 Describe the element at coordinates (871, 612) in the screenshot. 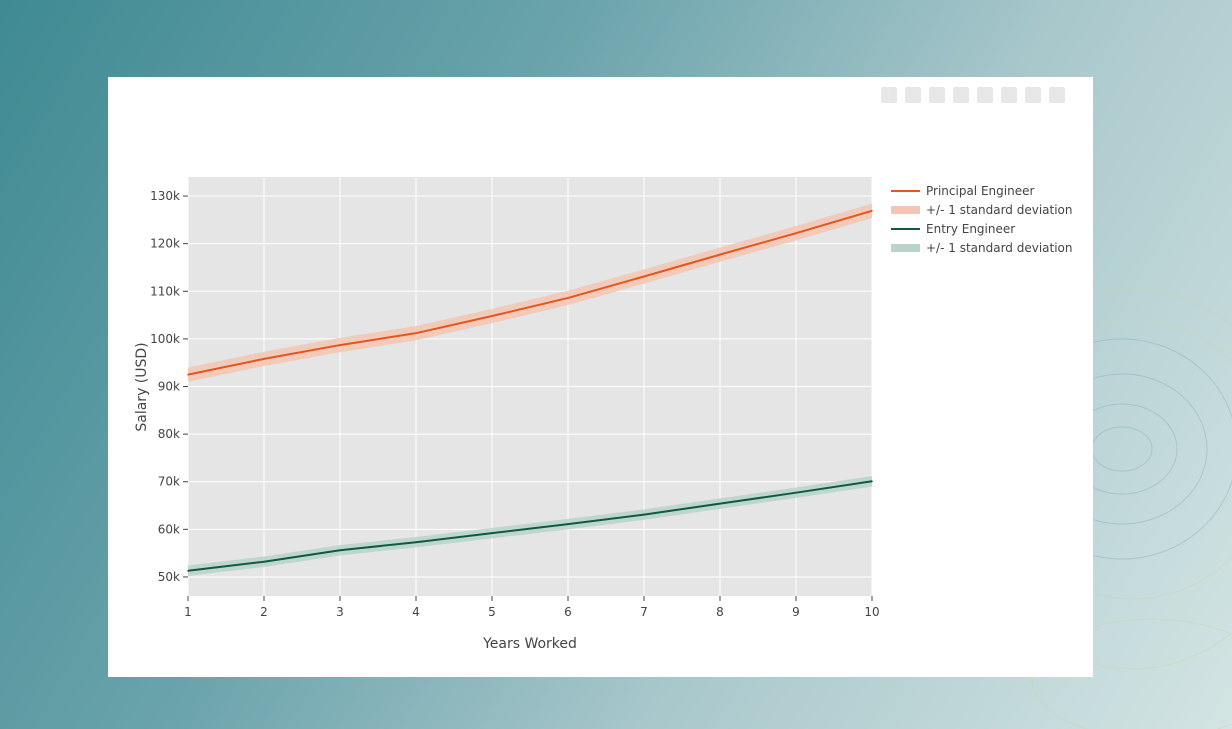

I see `x-tick-label: 10` at that location.